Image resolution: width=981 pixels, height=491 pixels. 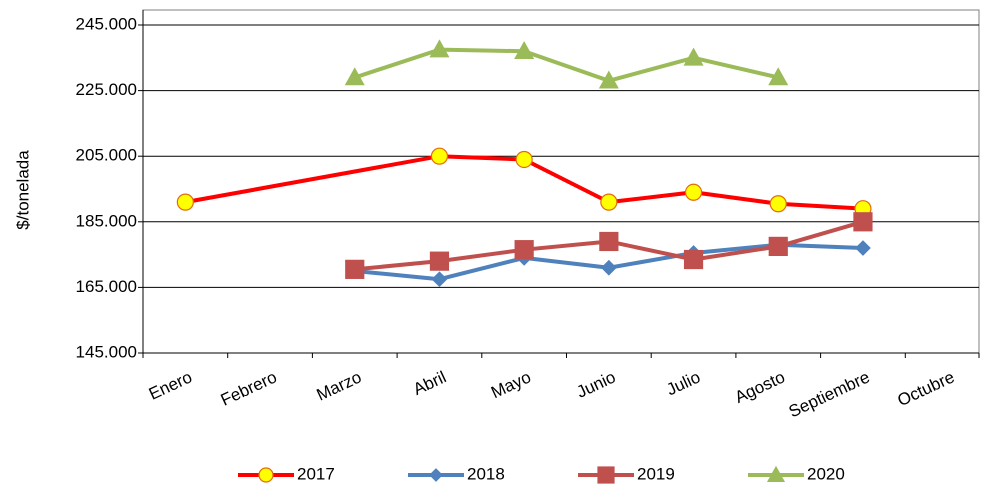 I want to click on y-tick-label: 225.000, so click(x=106, y=89).